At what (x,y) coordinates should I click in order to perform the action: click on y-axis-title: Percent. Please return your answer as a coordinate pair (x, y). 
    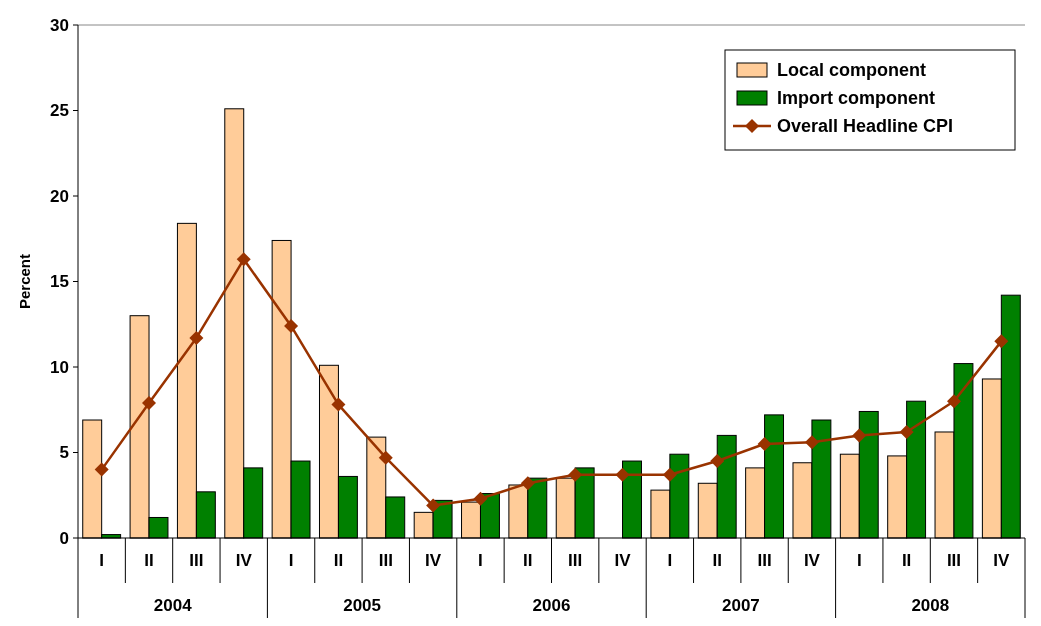
    Looking at the image, I should click on (24, 281).